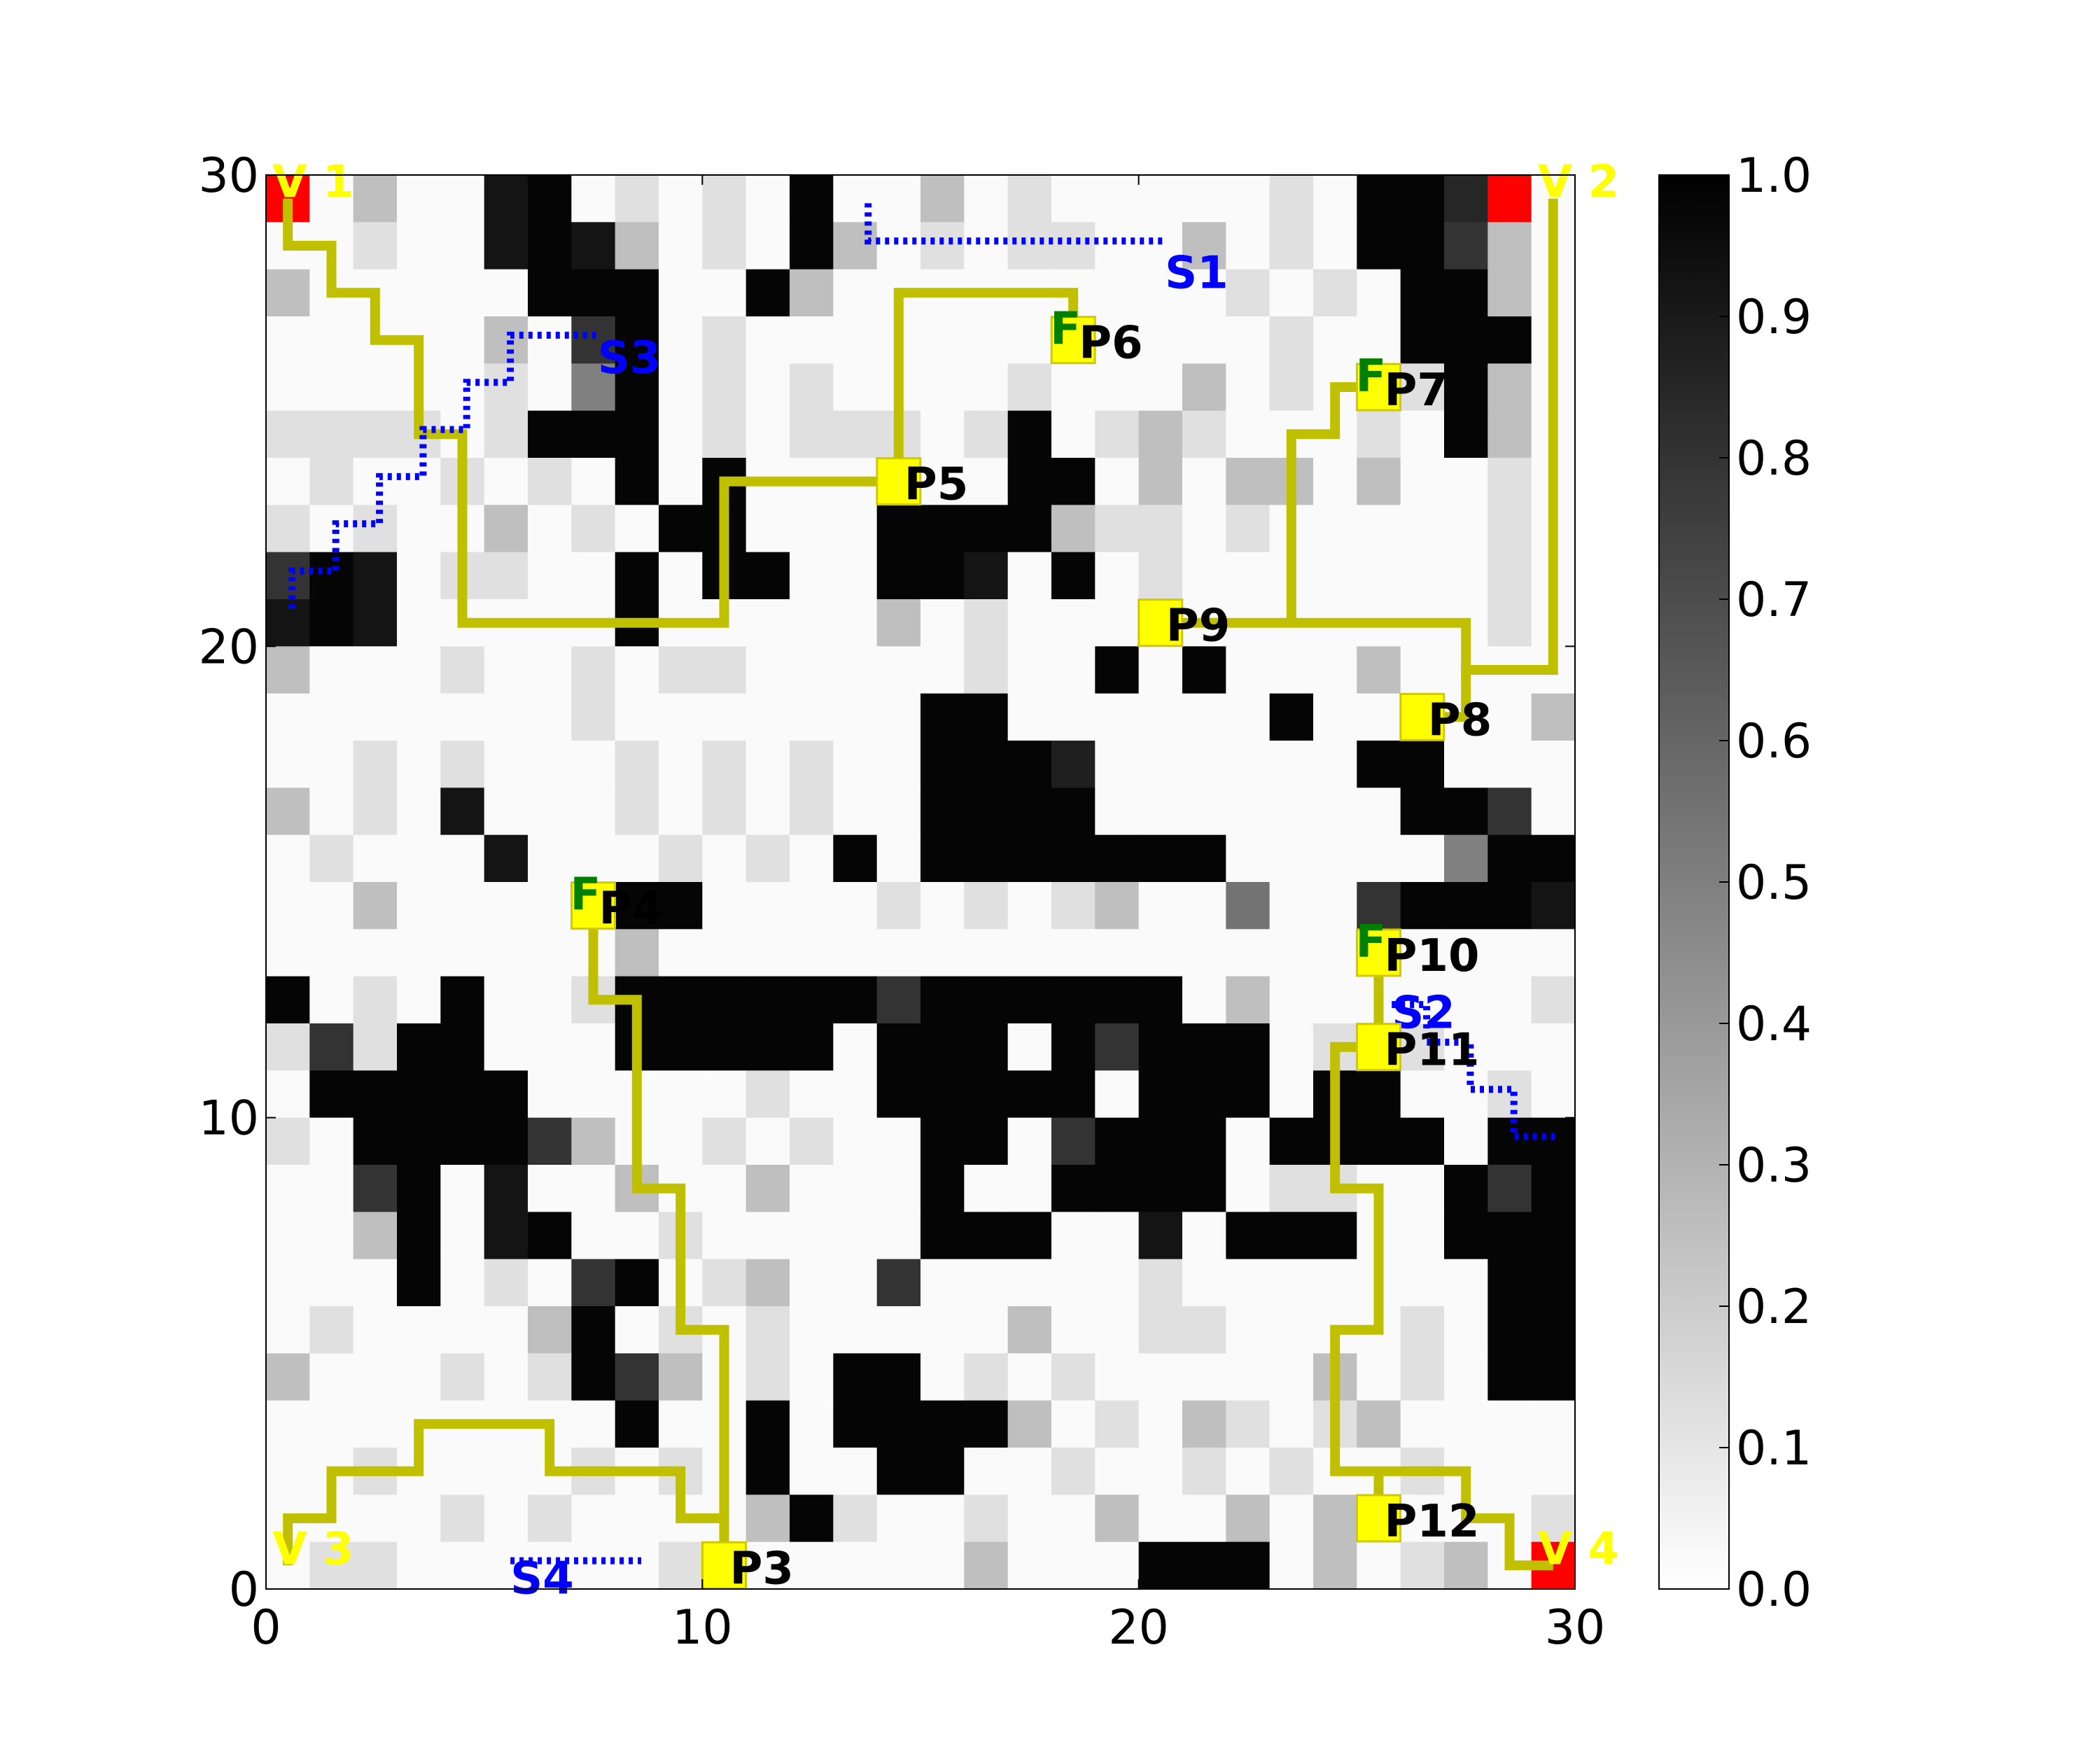 Image resolution: width=2100 pixels, height=1750 pixels. Describe the element at coordinates (1371, 942) in the screenshot. I see `point-flag: F` at that location.